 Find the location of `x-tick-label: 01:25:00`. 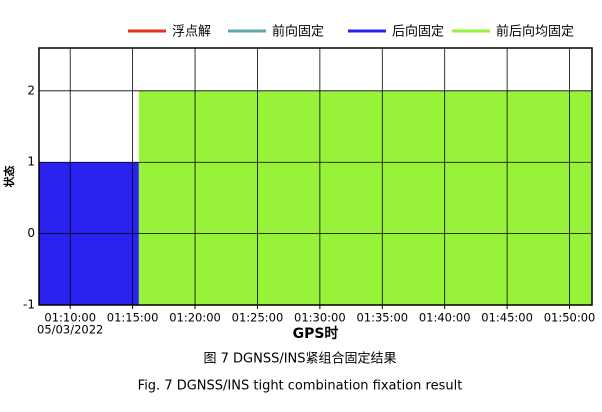

x-tick-label: 01:25:00 is located at coordinates (258, 318).